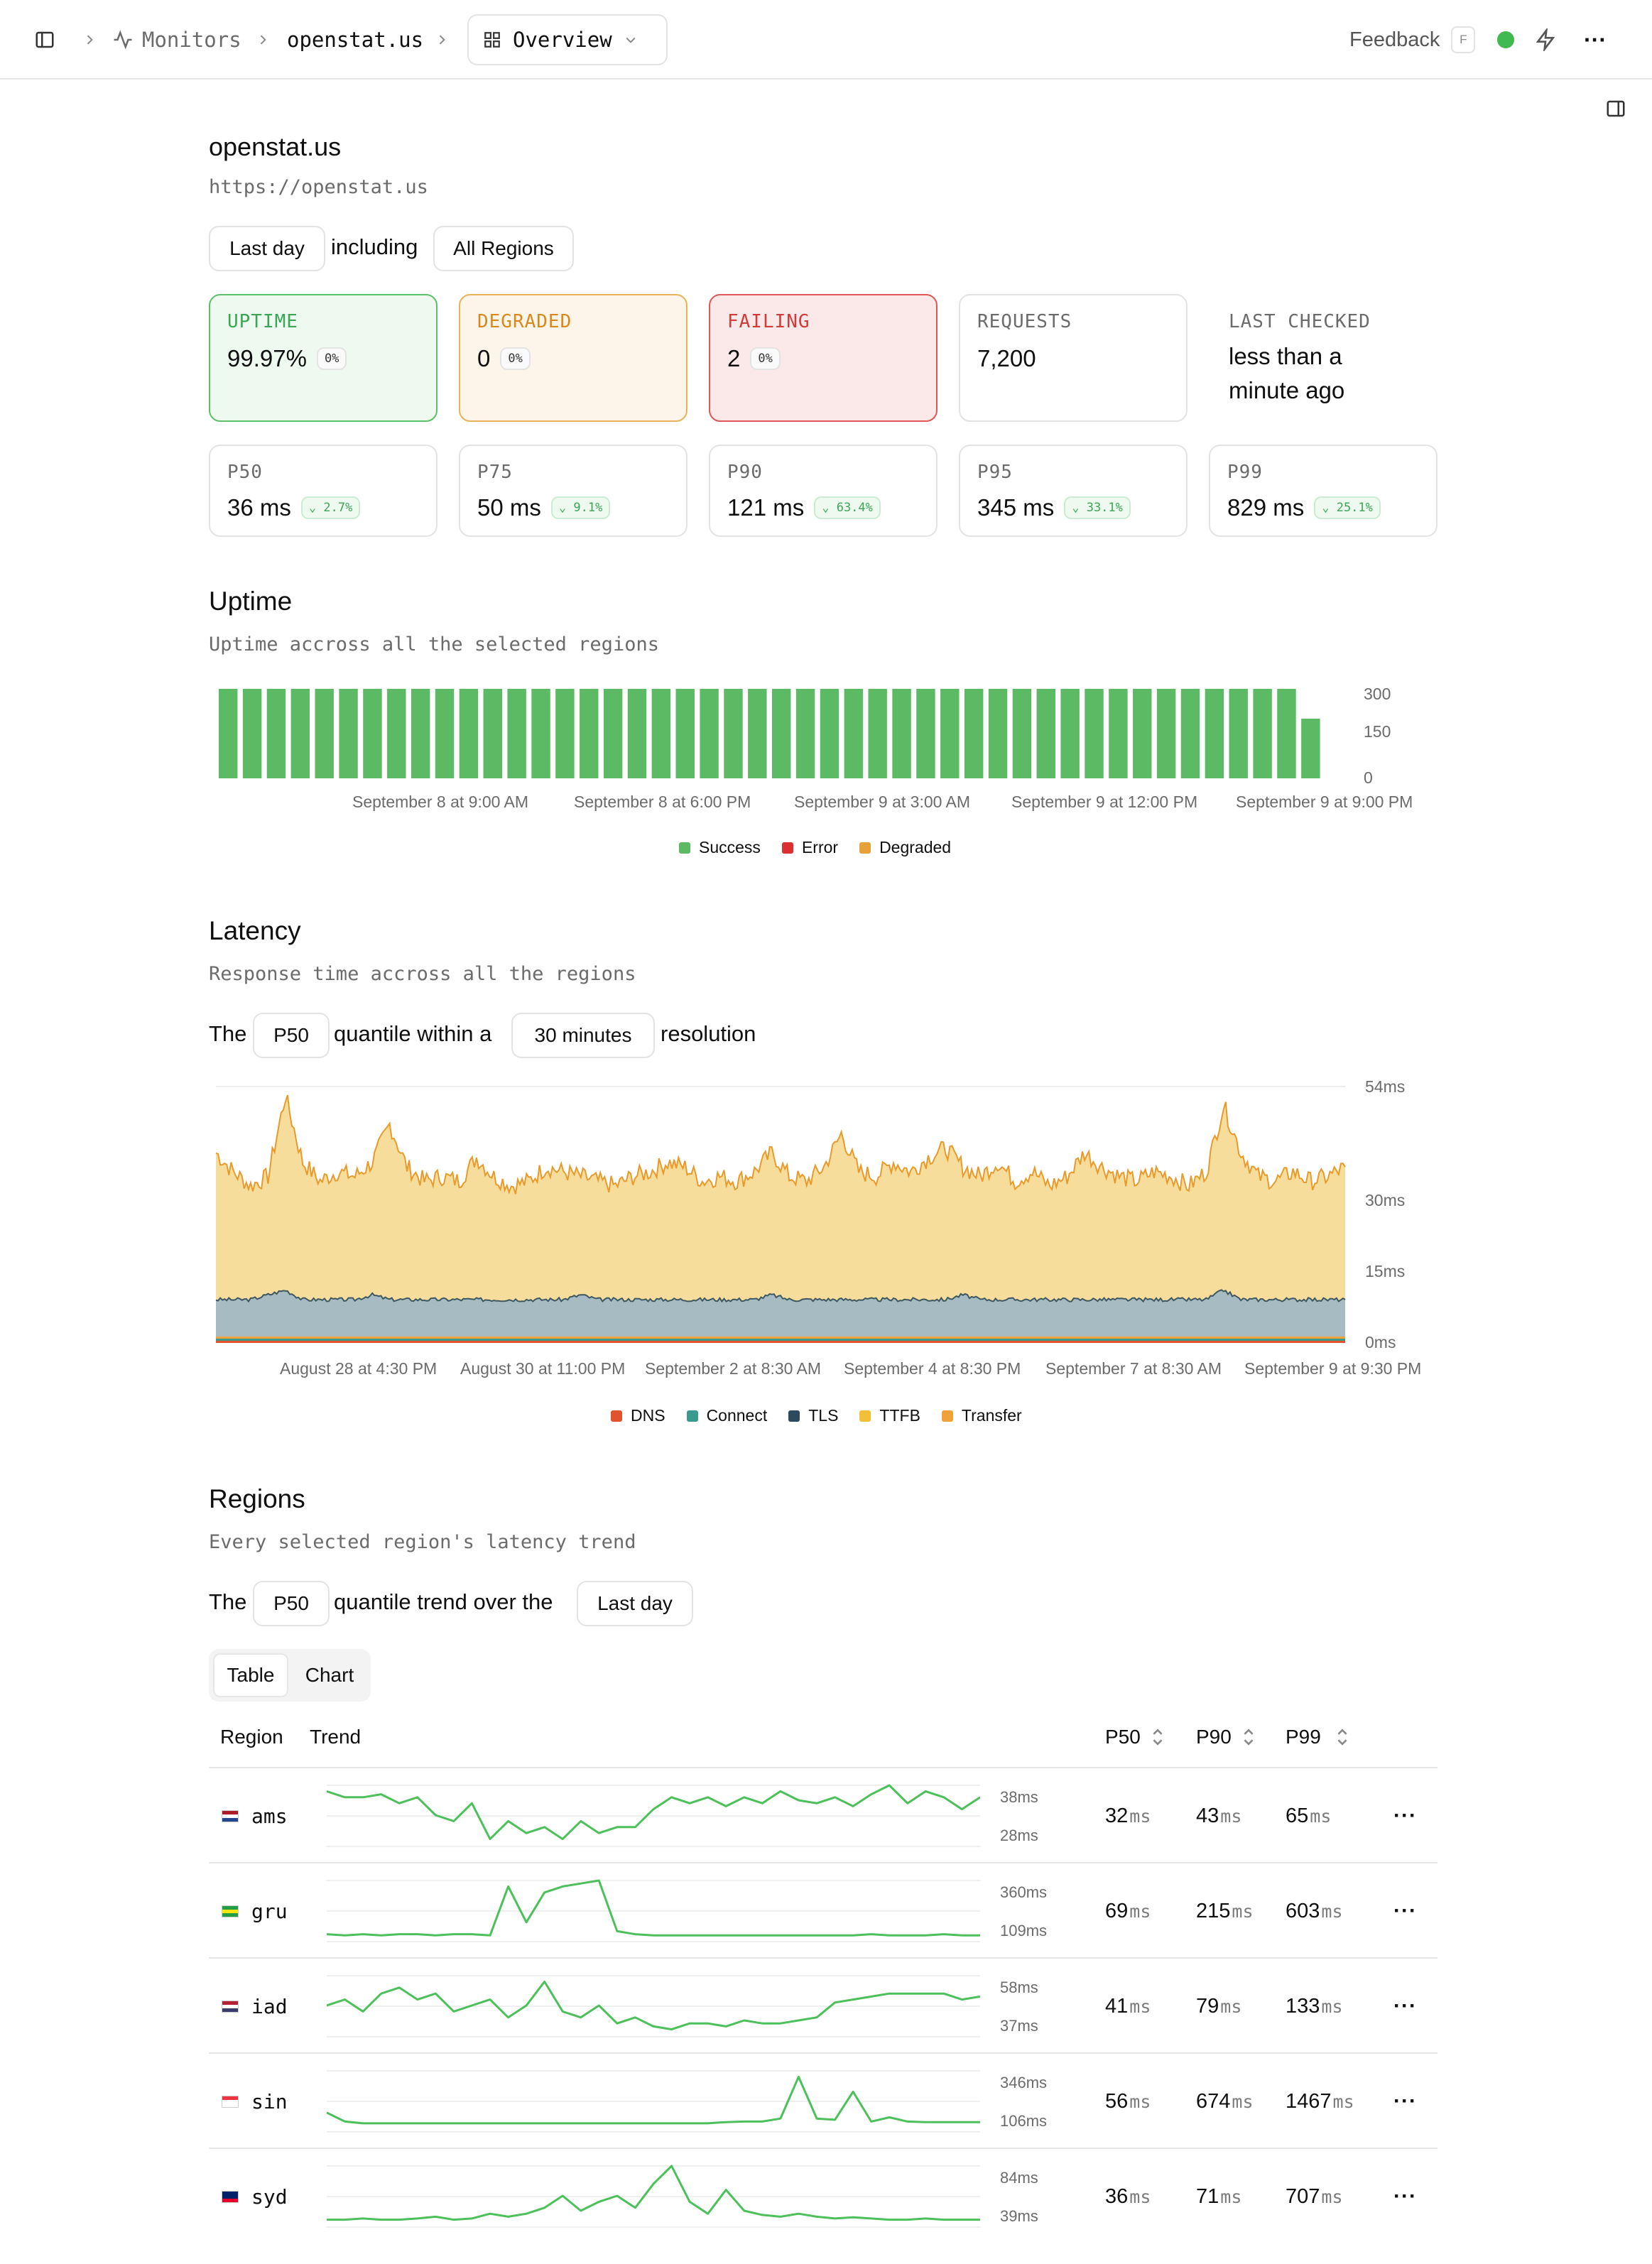  I want to click on legend-item: TTFB, so click(889, 1415).